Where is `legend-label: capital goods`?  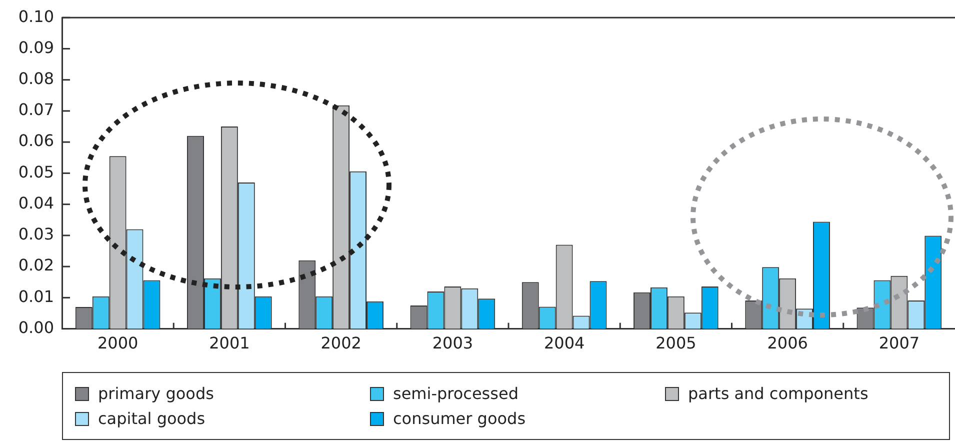
legend-label: capital goods is located at coordinates (152, 418).